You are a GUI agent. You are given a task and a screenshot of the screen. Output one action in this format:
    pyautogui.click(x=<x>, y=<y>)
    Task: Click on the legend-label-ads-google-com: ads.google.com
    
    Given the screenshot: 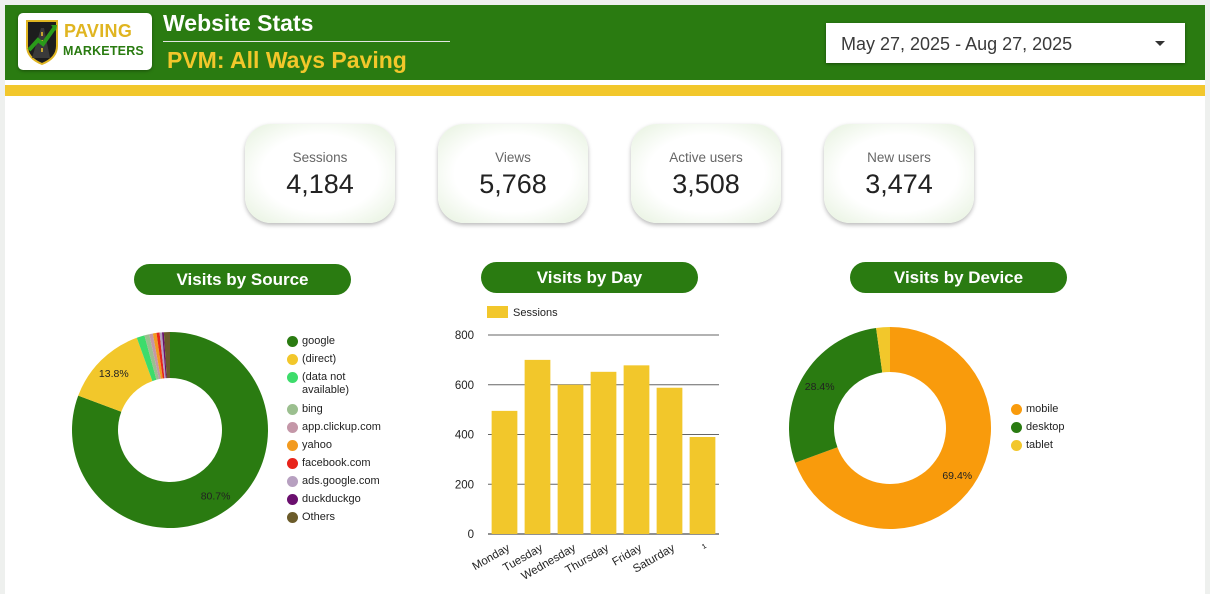 What is the action you would take?
    pyautogui.click(x=341, y=481)
    